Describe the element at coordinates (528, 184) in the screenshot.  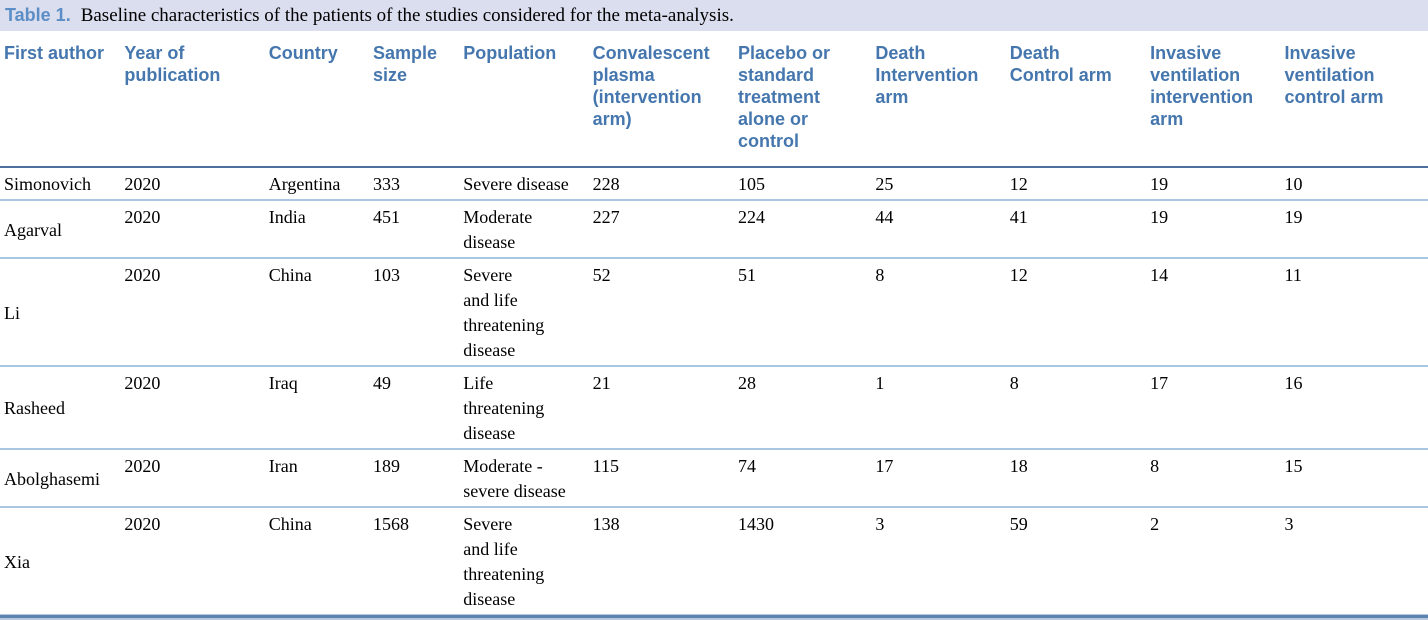
I see `cell-population: Severe disease` at that location.